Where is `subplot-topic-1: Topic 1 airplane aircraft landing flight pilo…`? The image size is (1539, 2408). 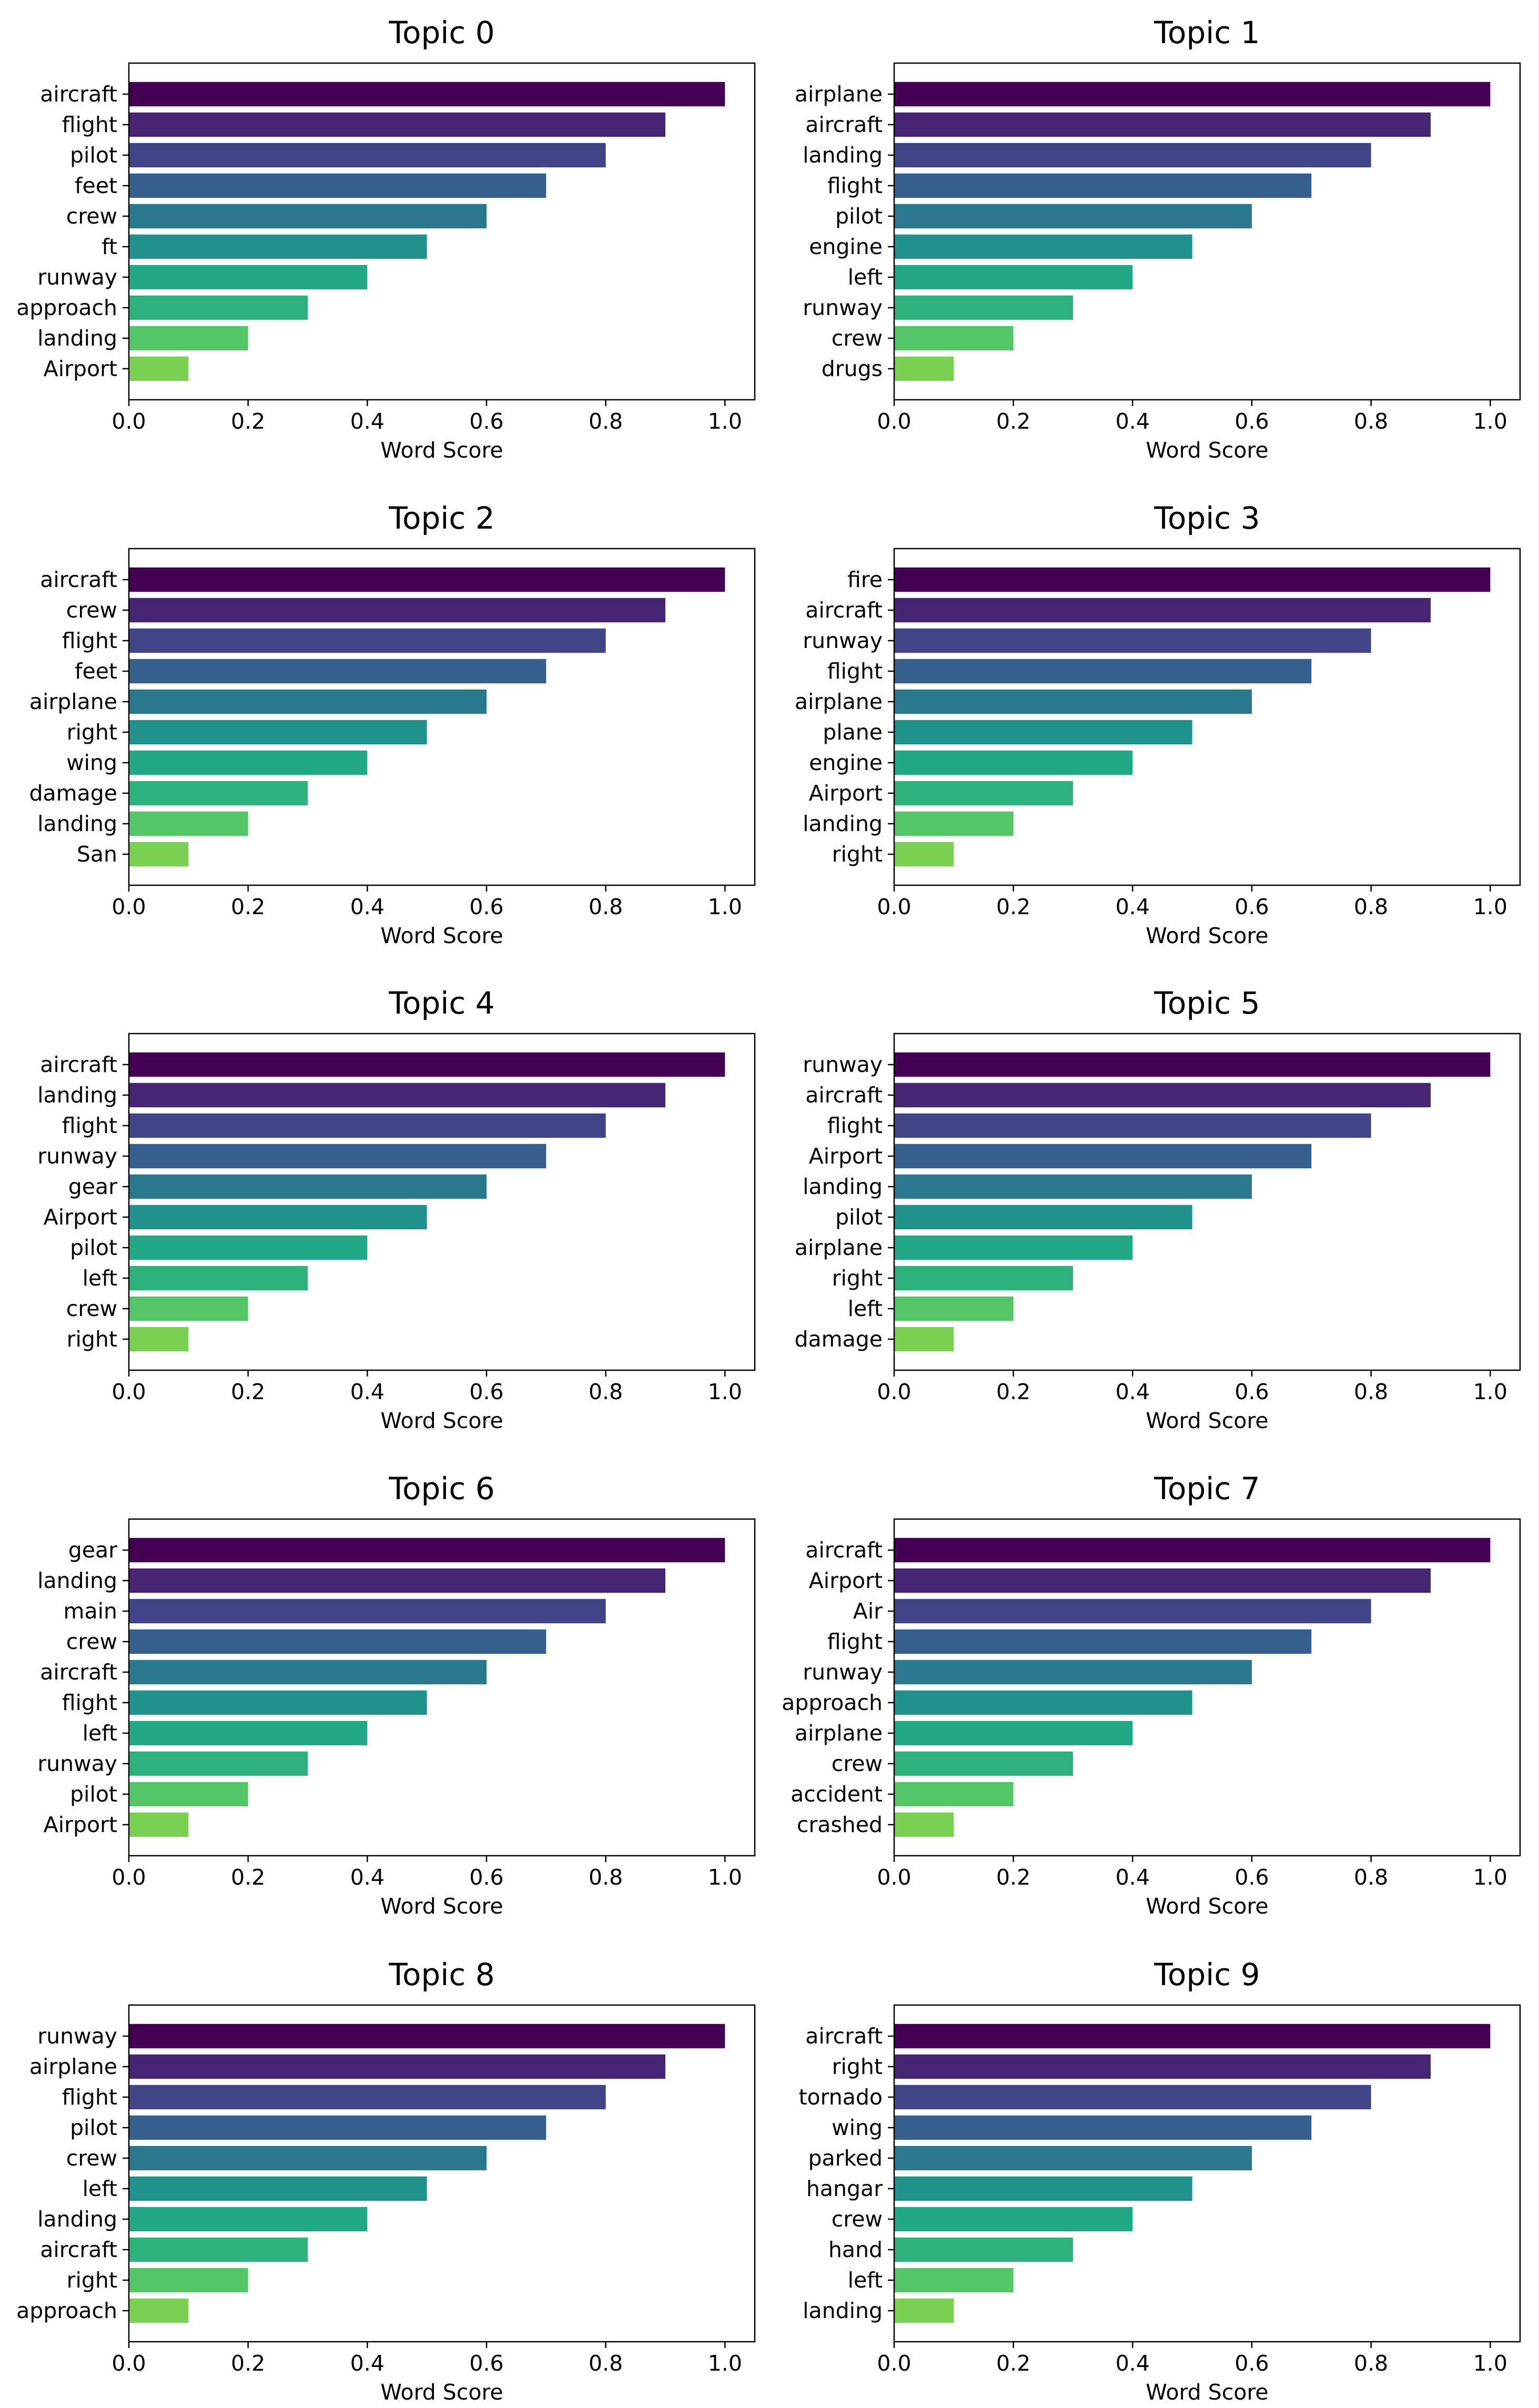 subplot-topic-1: Topic 1 airplane aircraft landing flight pilo… is located at coordinates (1158, 239).